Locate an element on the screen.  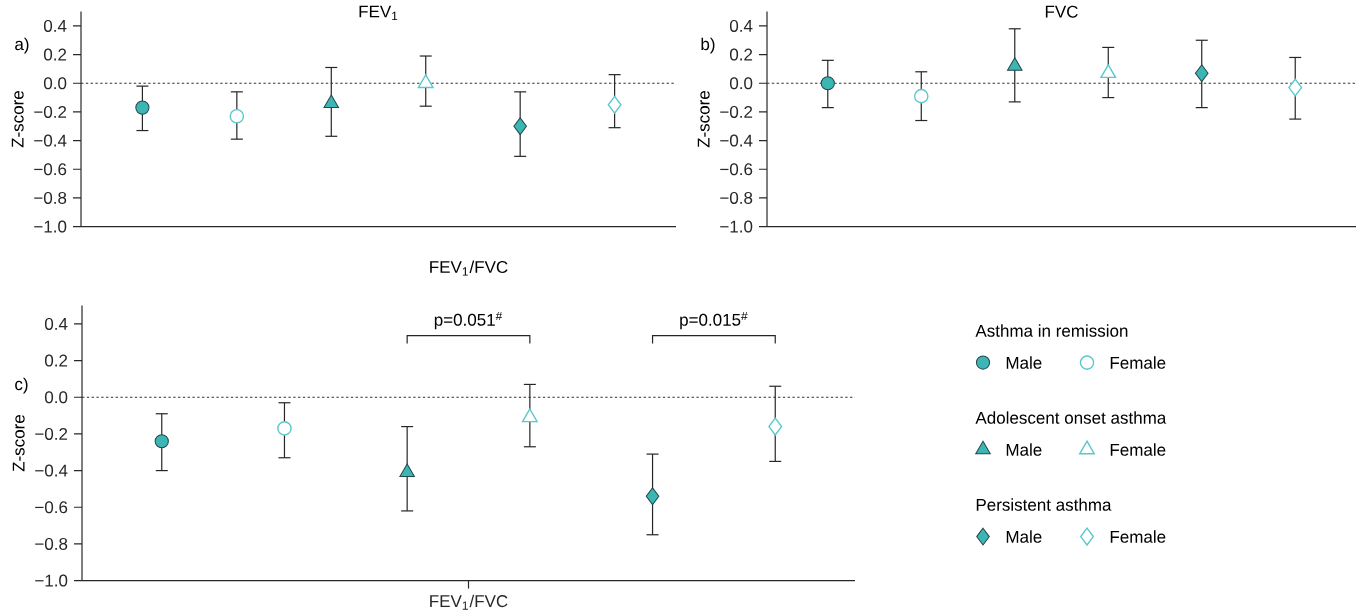
chart-title: FEV$_{1}$ is located at coordinates (378, 12).